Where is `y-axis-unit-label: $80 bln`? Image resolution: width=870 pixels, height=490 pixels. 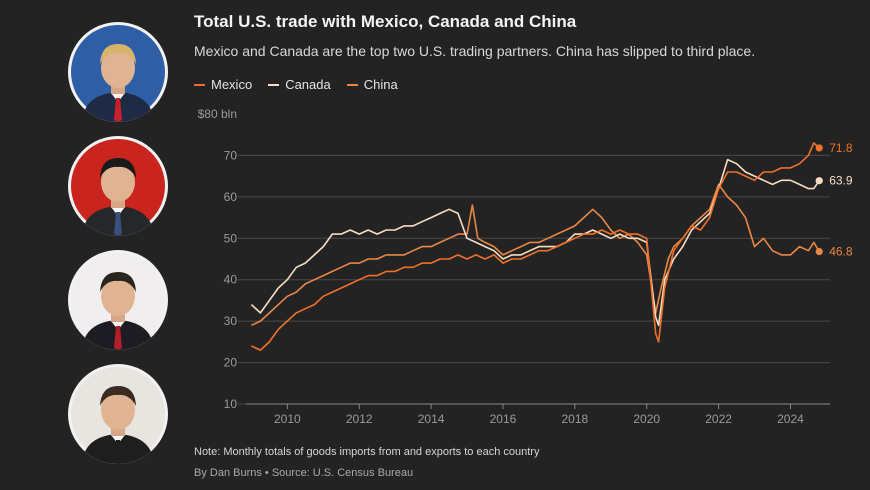
y-axis-unit-label: $80 bln is located at coordinates (217, 114).